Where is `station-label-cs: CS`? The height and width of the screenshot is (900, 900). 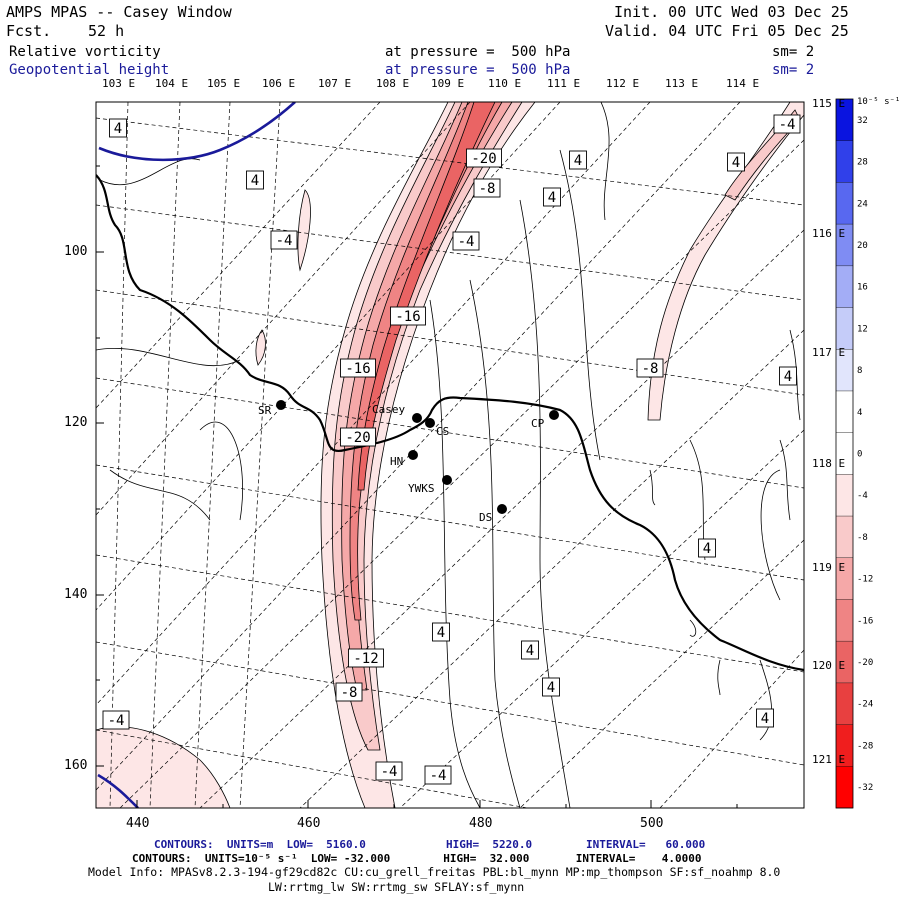 station-label-cs: CS is located at coordinates (443, 431).